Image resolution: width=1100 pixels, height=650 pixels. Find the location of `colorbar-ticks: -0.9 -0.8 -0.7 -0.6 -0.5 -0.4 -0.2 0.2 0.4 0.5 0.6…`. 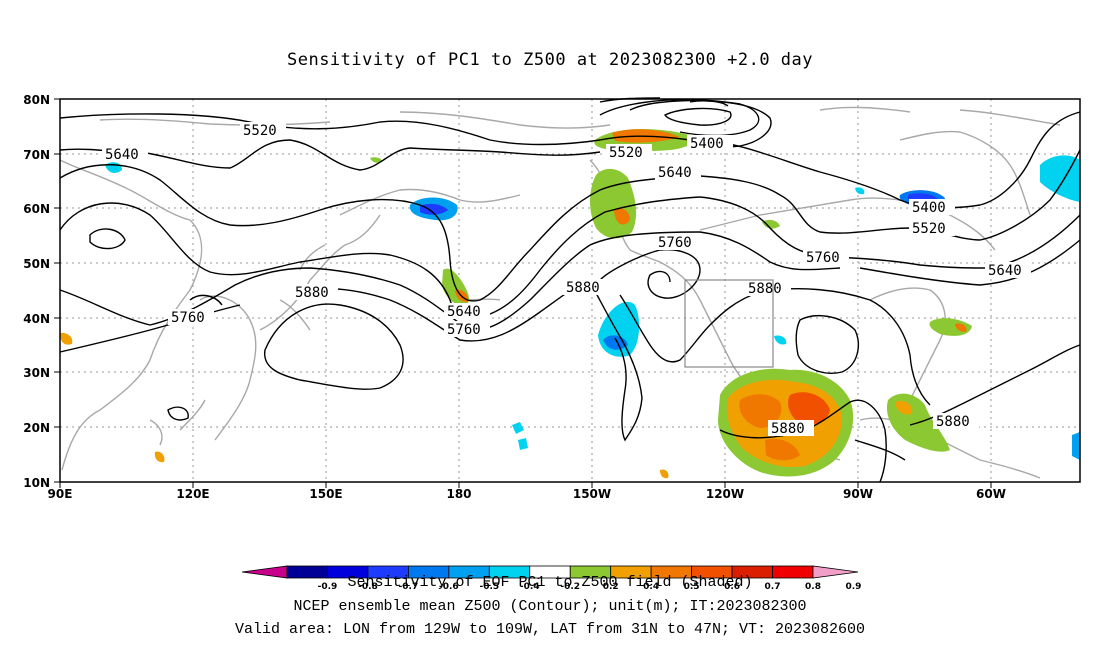

colorbar-ticks: -0.9 -0.8 -0.7 -0.6 -0.5 -0.4 -0.2 0.2 0.4 0.5 0.6… is located at coordinates (590, 587).